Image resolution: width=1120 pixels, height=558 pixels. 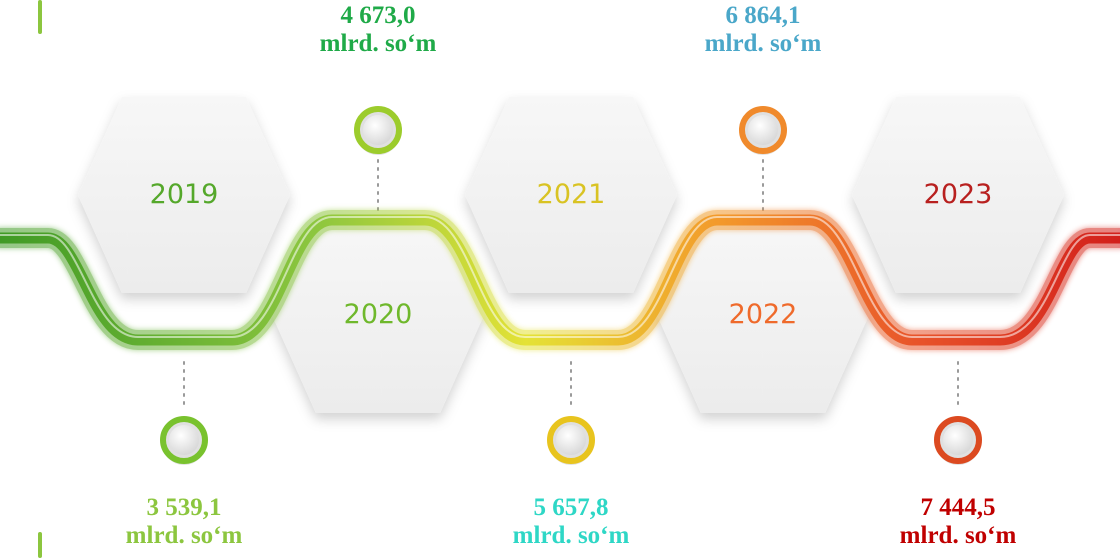 I want to click on edge-bar-top, so click(x=40, y=17).